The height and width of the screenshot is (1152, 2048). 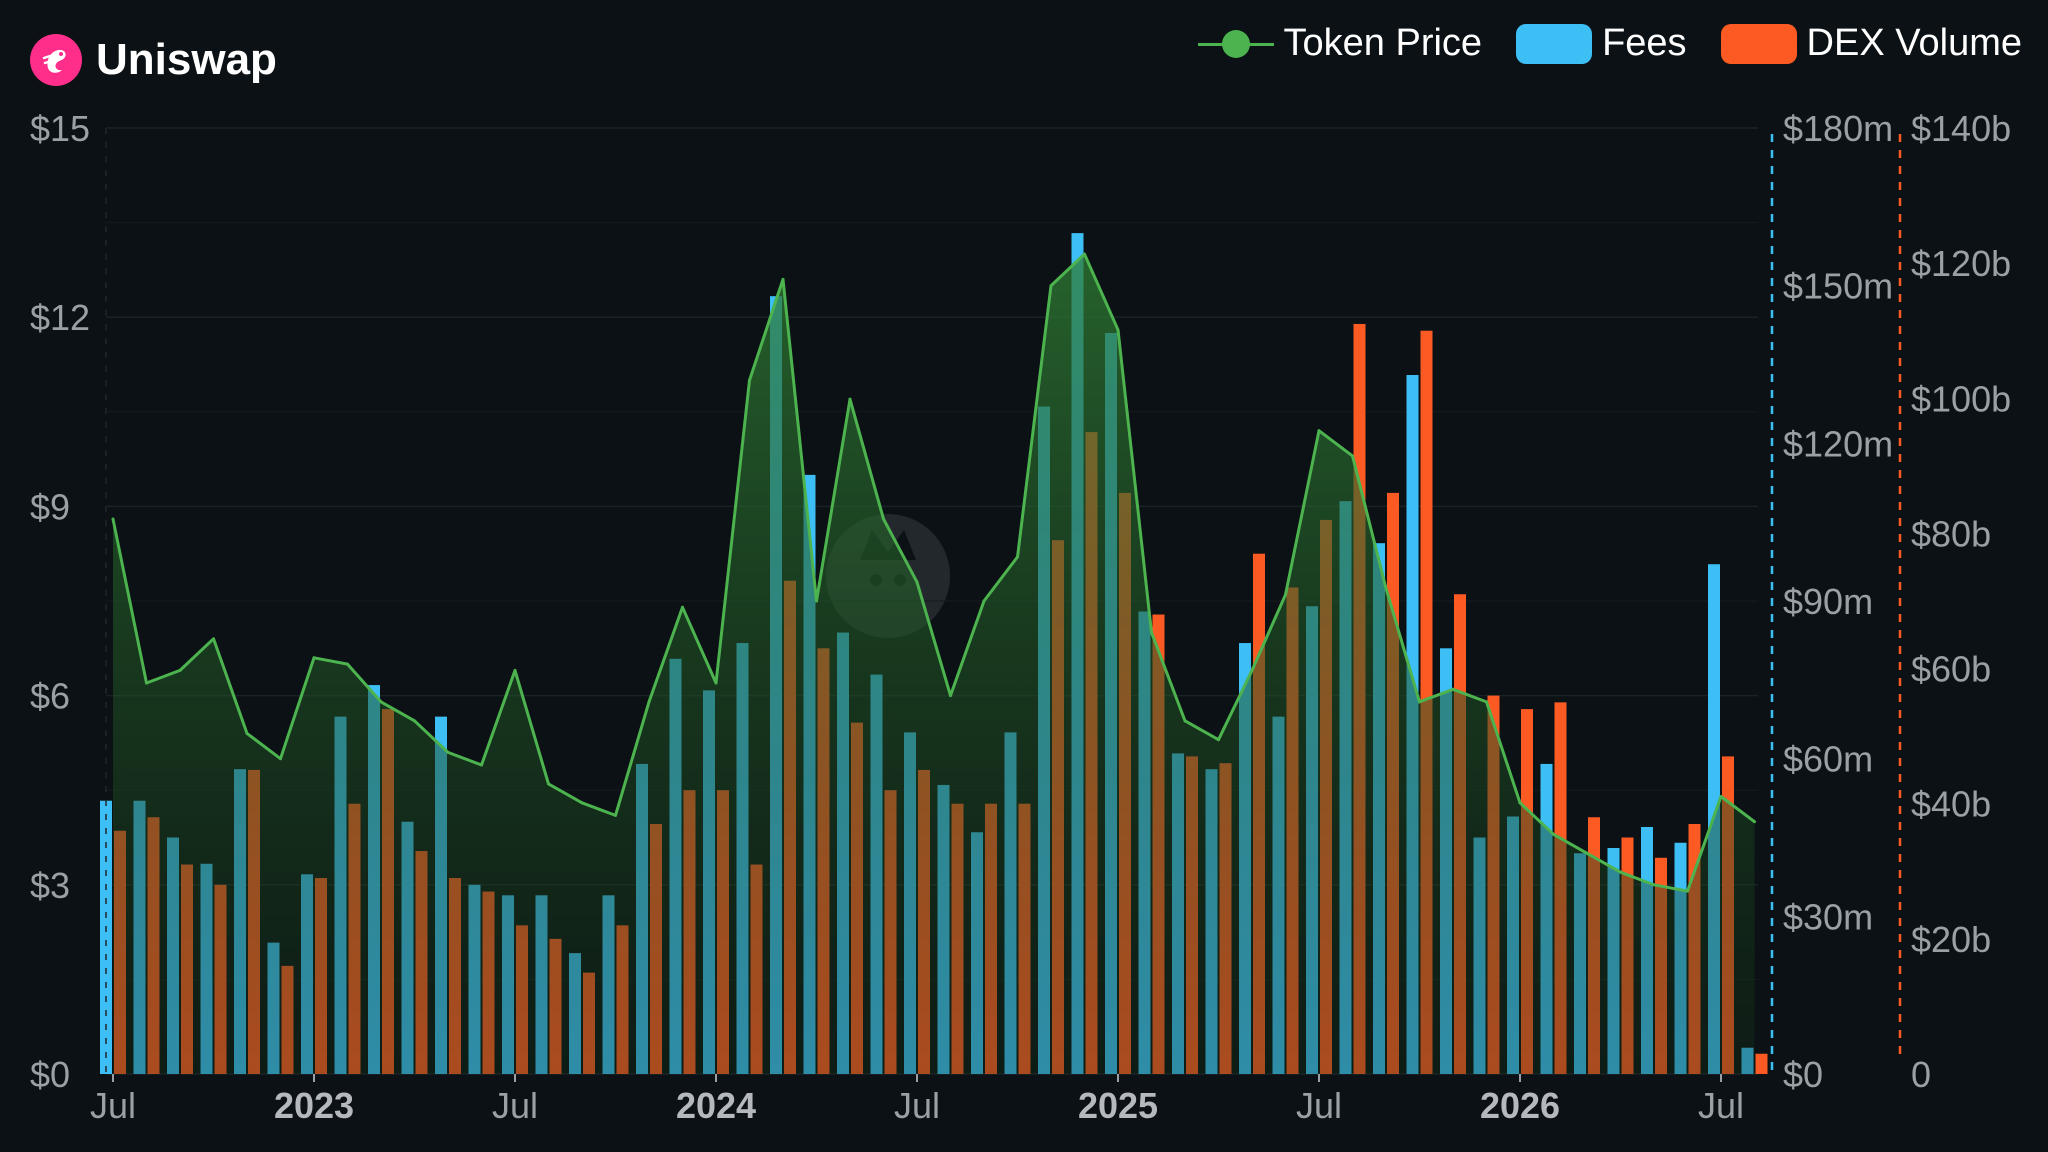 What do you see at coordinates (60, 128) in the screenshot?
I see `price-axis-tick: $15` at bounding box center [60, 128].